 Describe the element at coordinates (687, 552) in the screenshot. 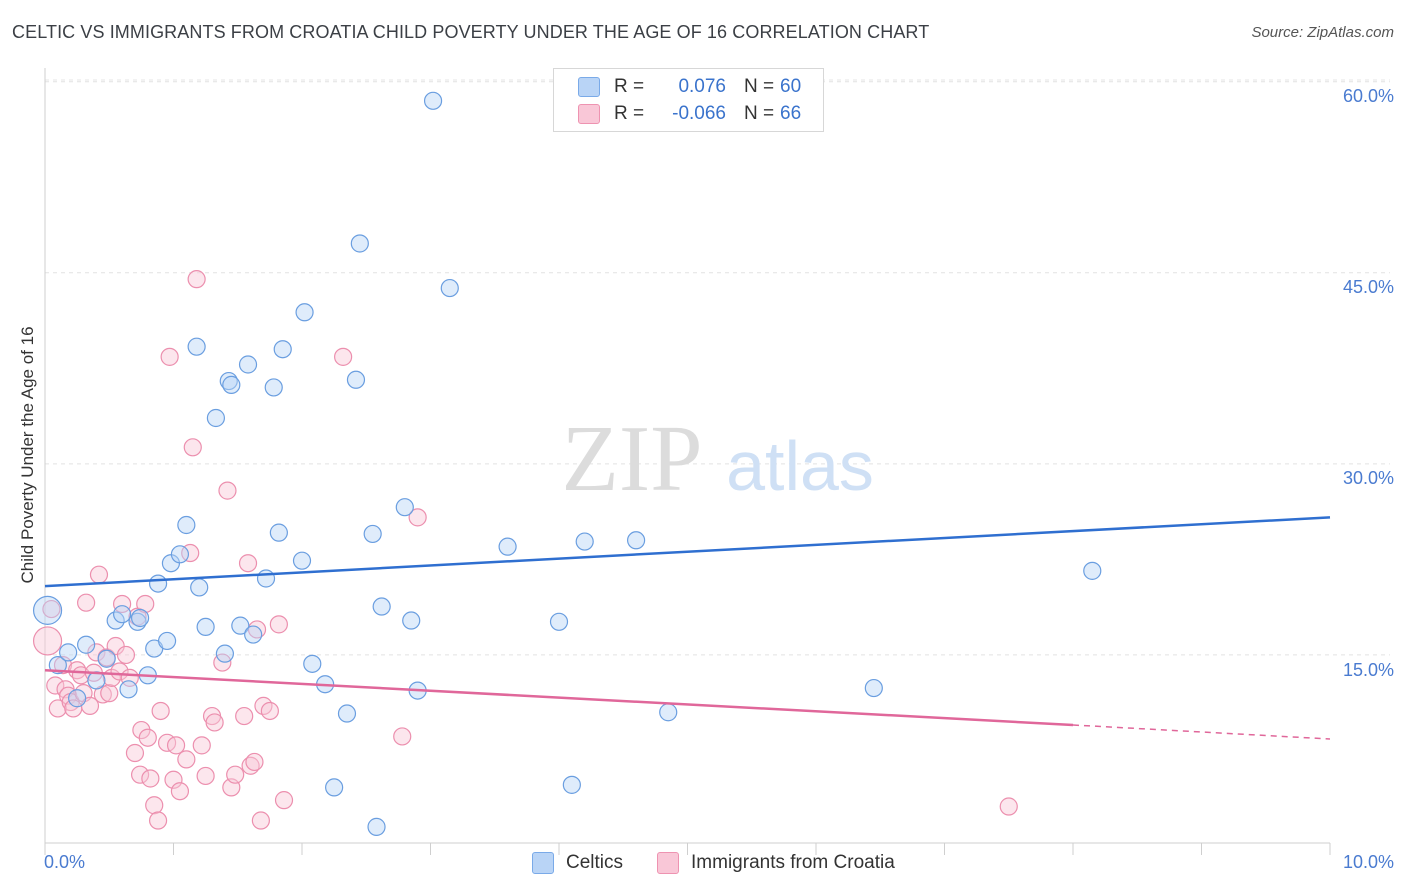

I see `celtics-trend-line` at that location.